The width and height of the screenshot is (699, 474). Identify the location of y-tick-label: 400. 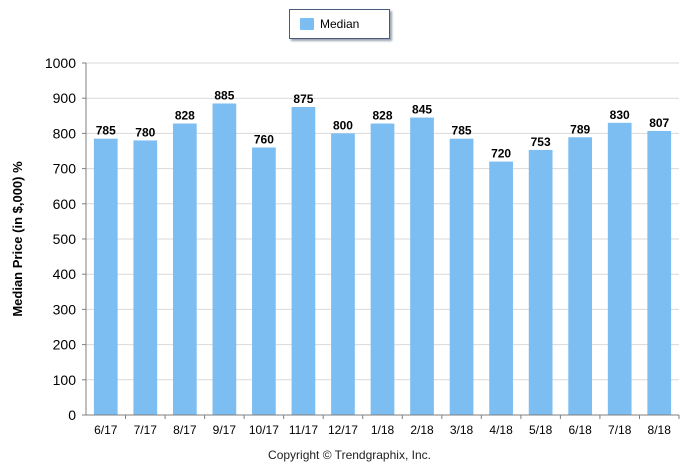
(65, 274).